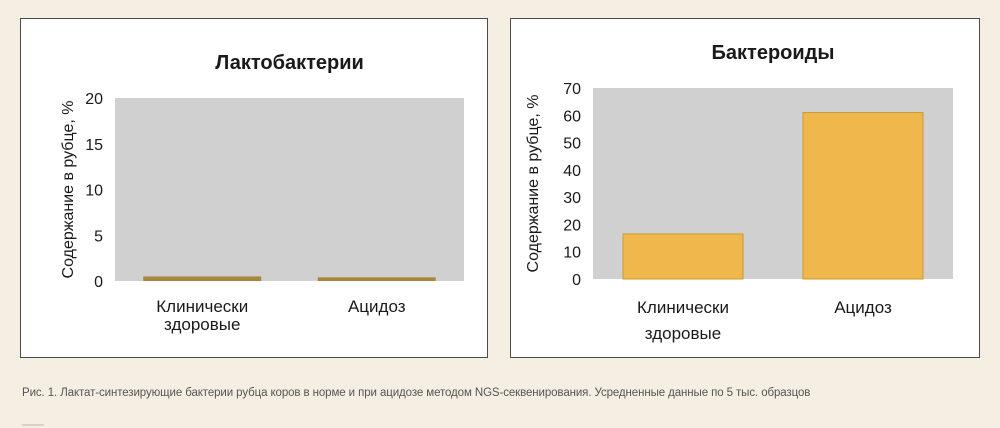 The width and height of the screenshot is (1000, 428). What do you see at coordinates (572, 89) in the screenshot?
I see `y-tick-label: 70` at bounding box center [572, 89].